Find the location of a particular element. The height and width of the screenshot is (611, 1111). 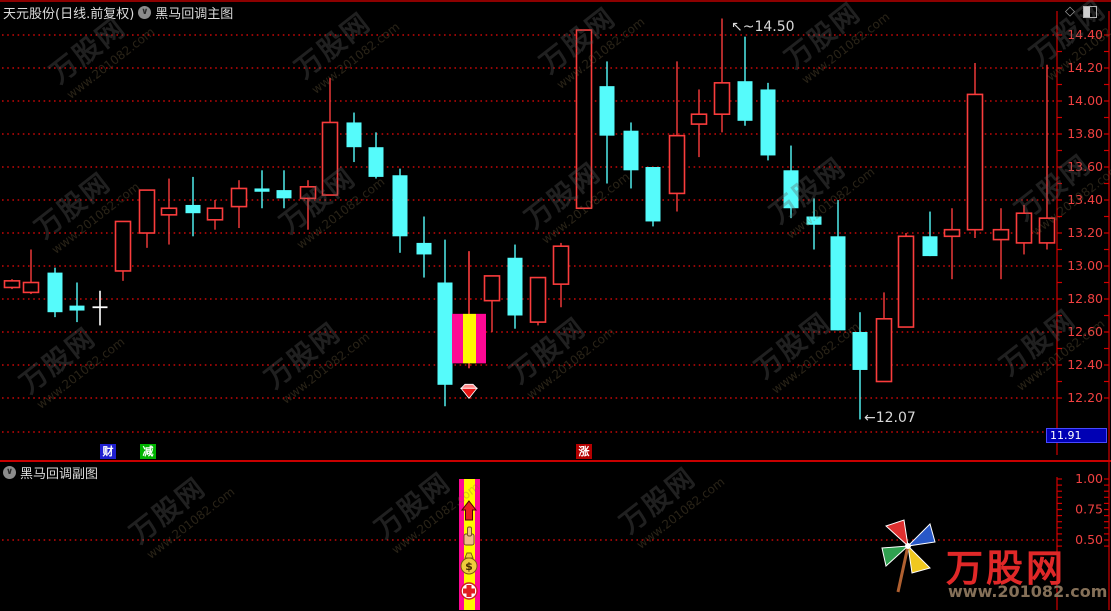

stock-title: 天元股份(日线.前复权) is located at coordinates (69, 14).